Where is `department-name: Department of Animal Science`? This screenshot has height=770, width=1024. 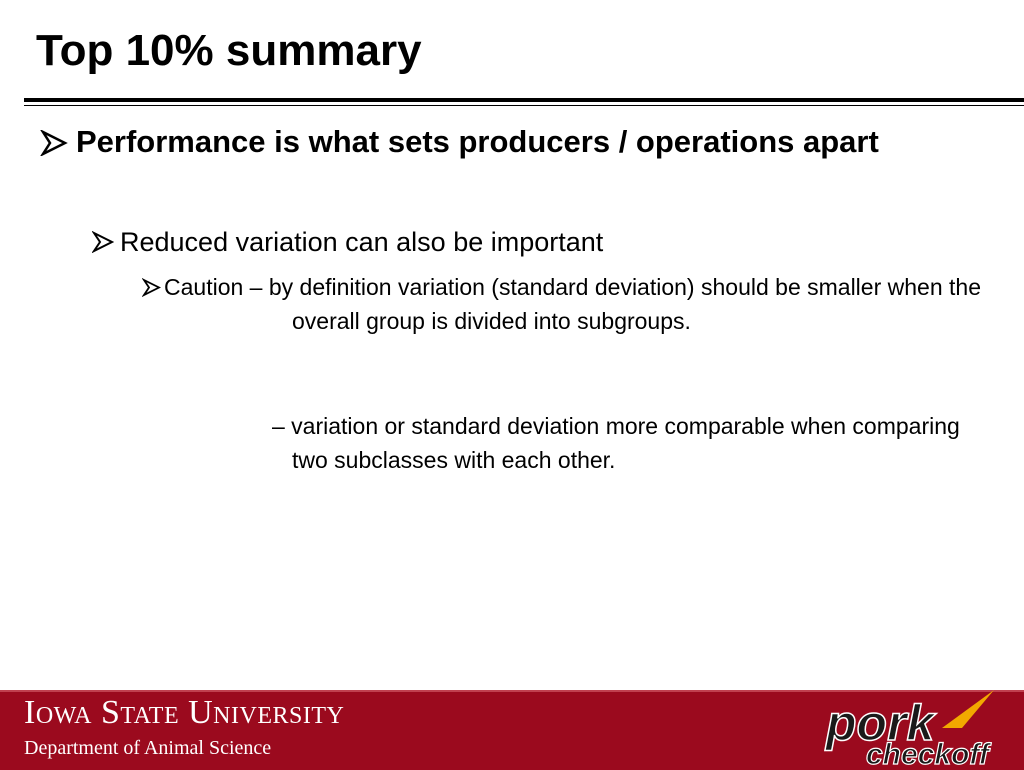 department-name: Department of Animal Science is located at coordinates (148, 748).